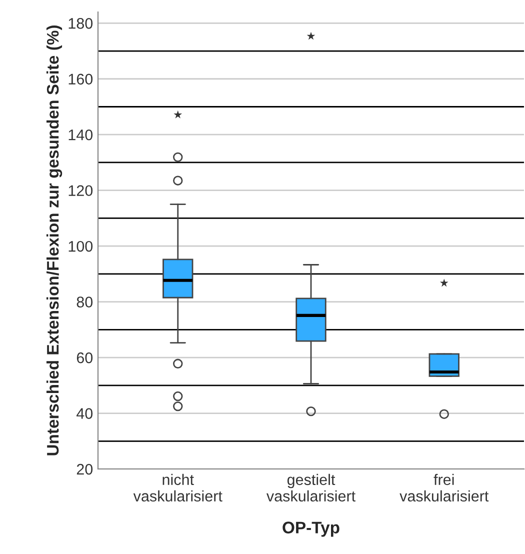 Image resolution: width=525 pixels, height=554 pixels. I want to click on y-tick-label: 160, so click(80, 79).